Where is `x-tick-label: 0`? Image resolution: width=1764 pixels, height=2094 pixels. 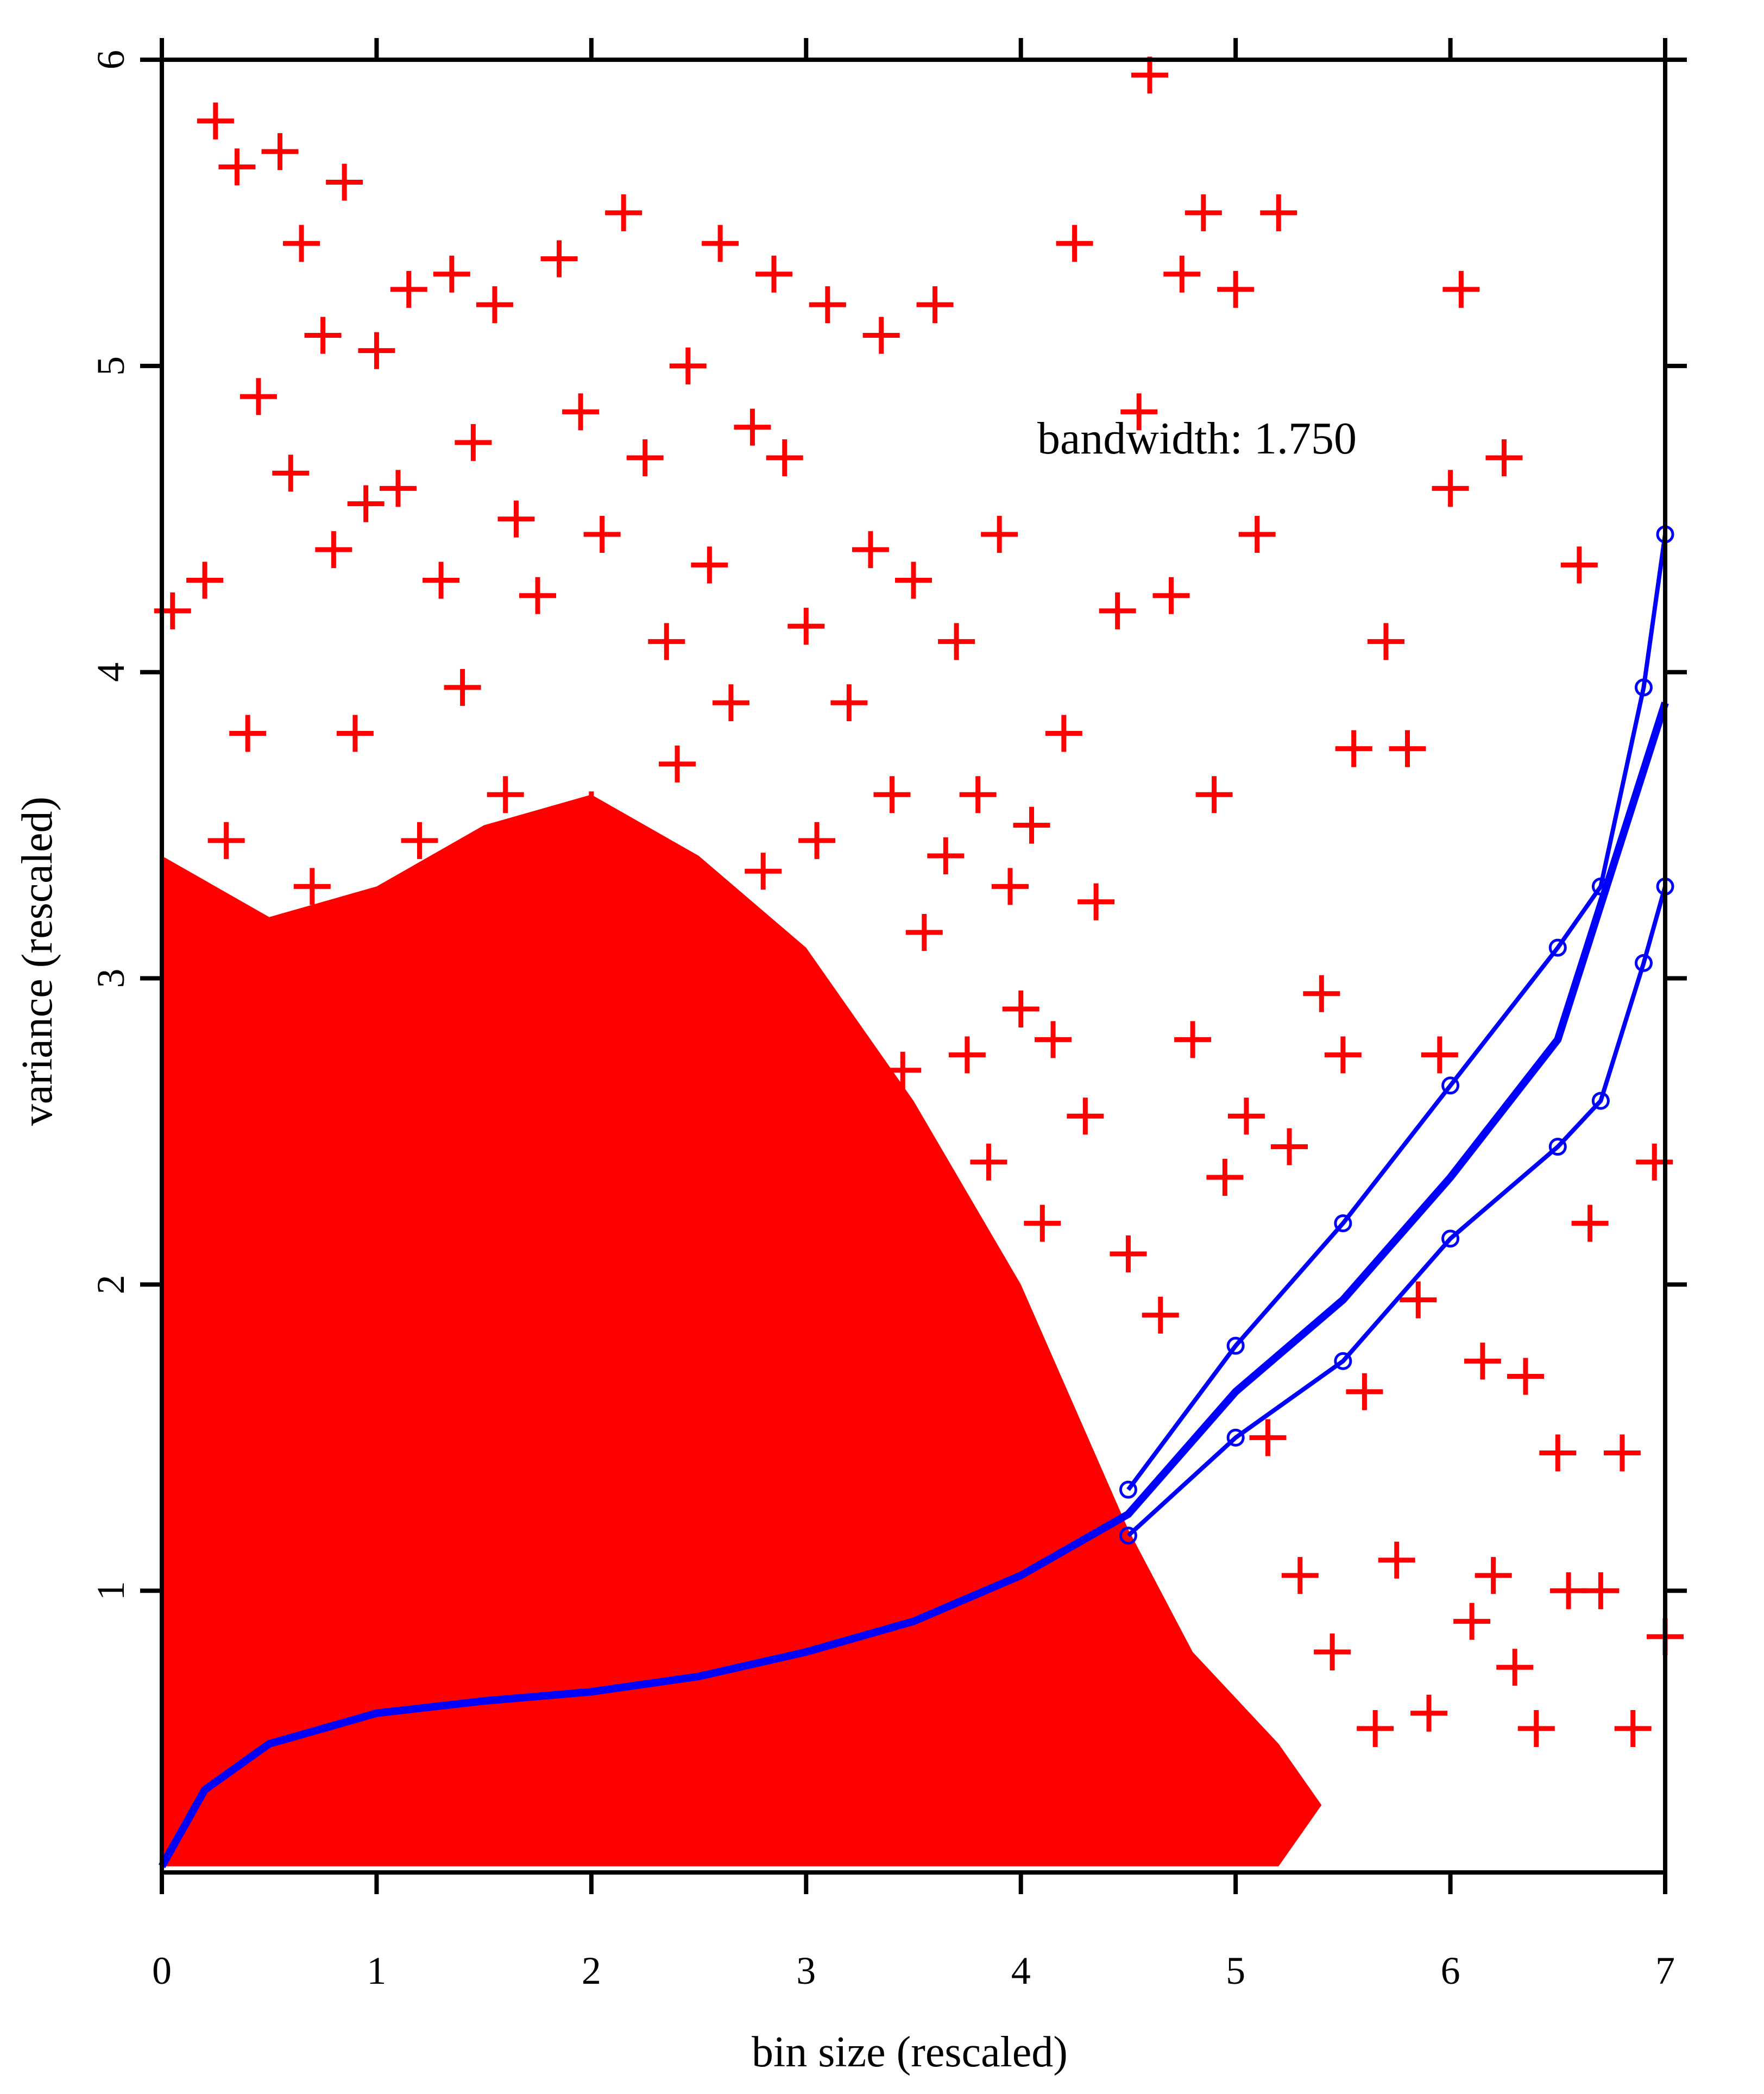
x-tick-label: 0 is located at coordinates (162, 1970).